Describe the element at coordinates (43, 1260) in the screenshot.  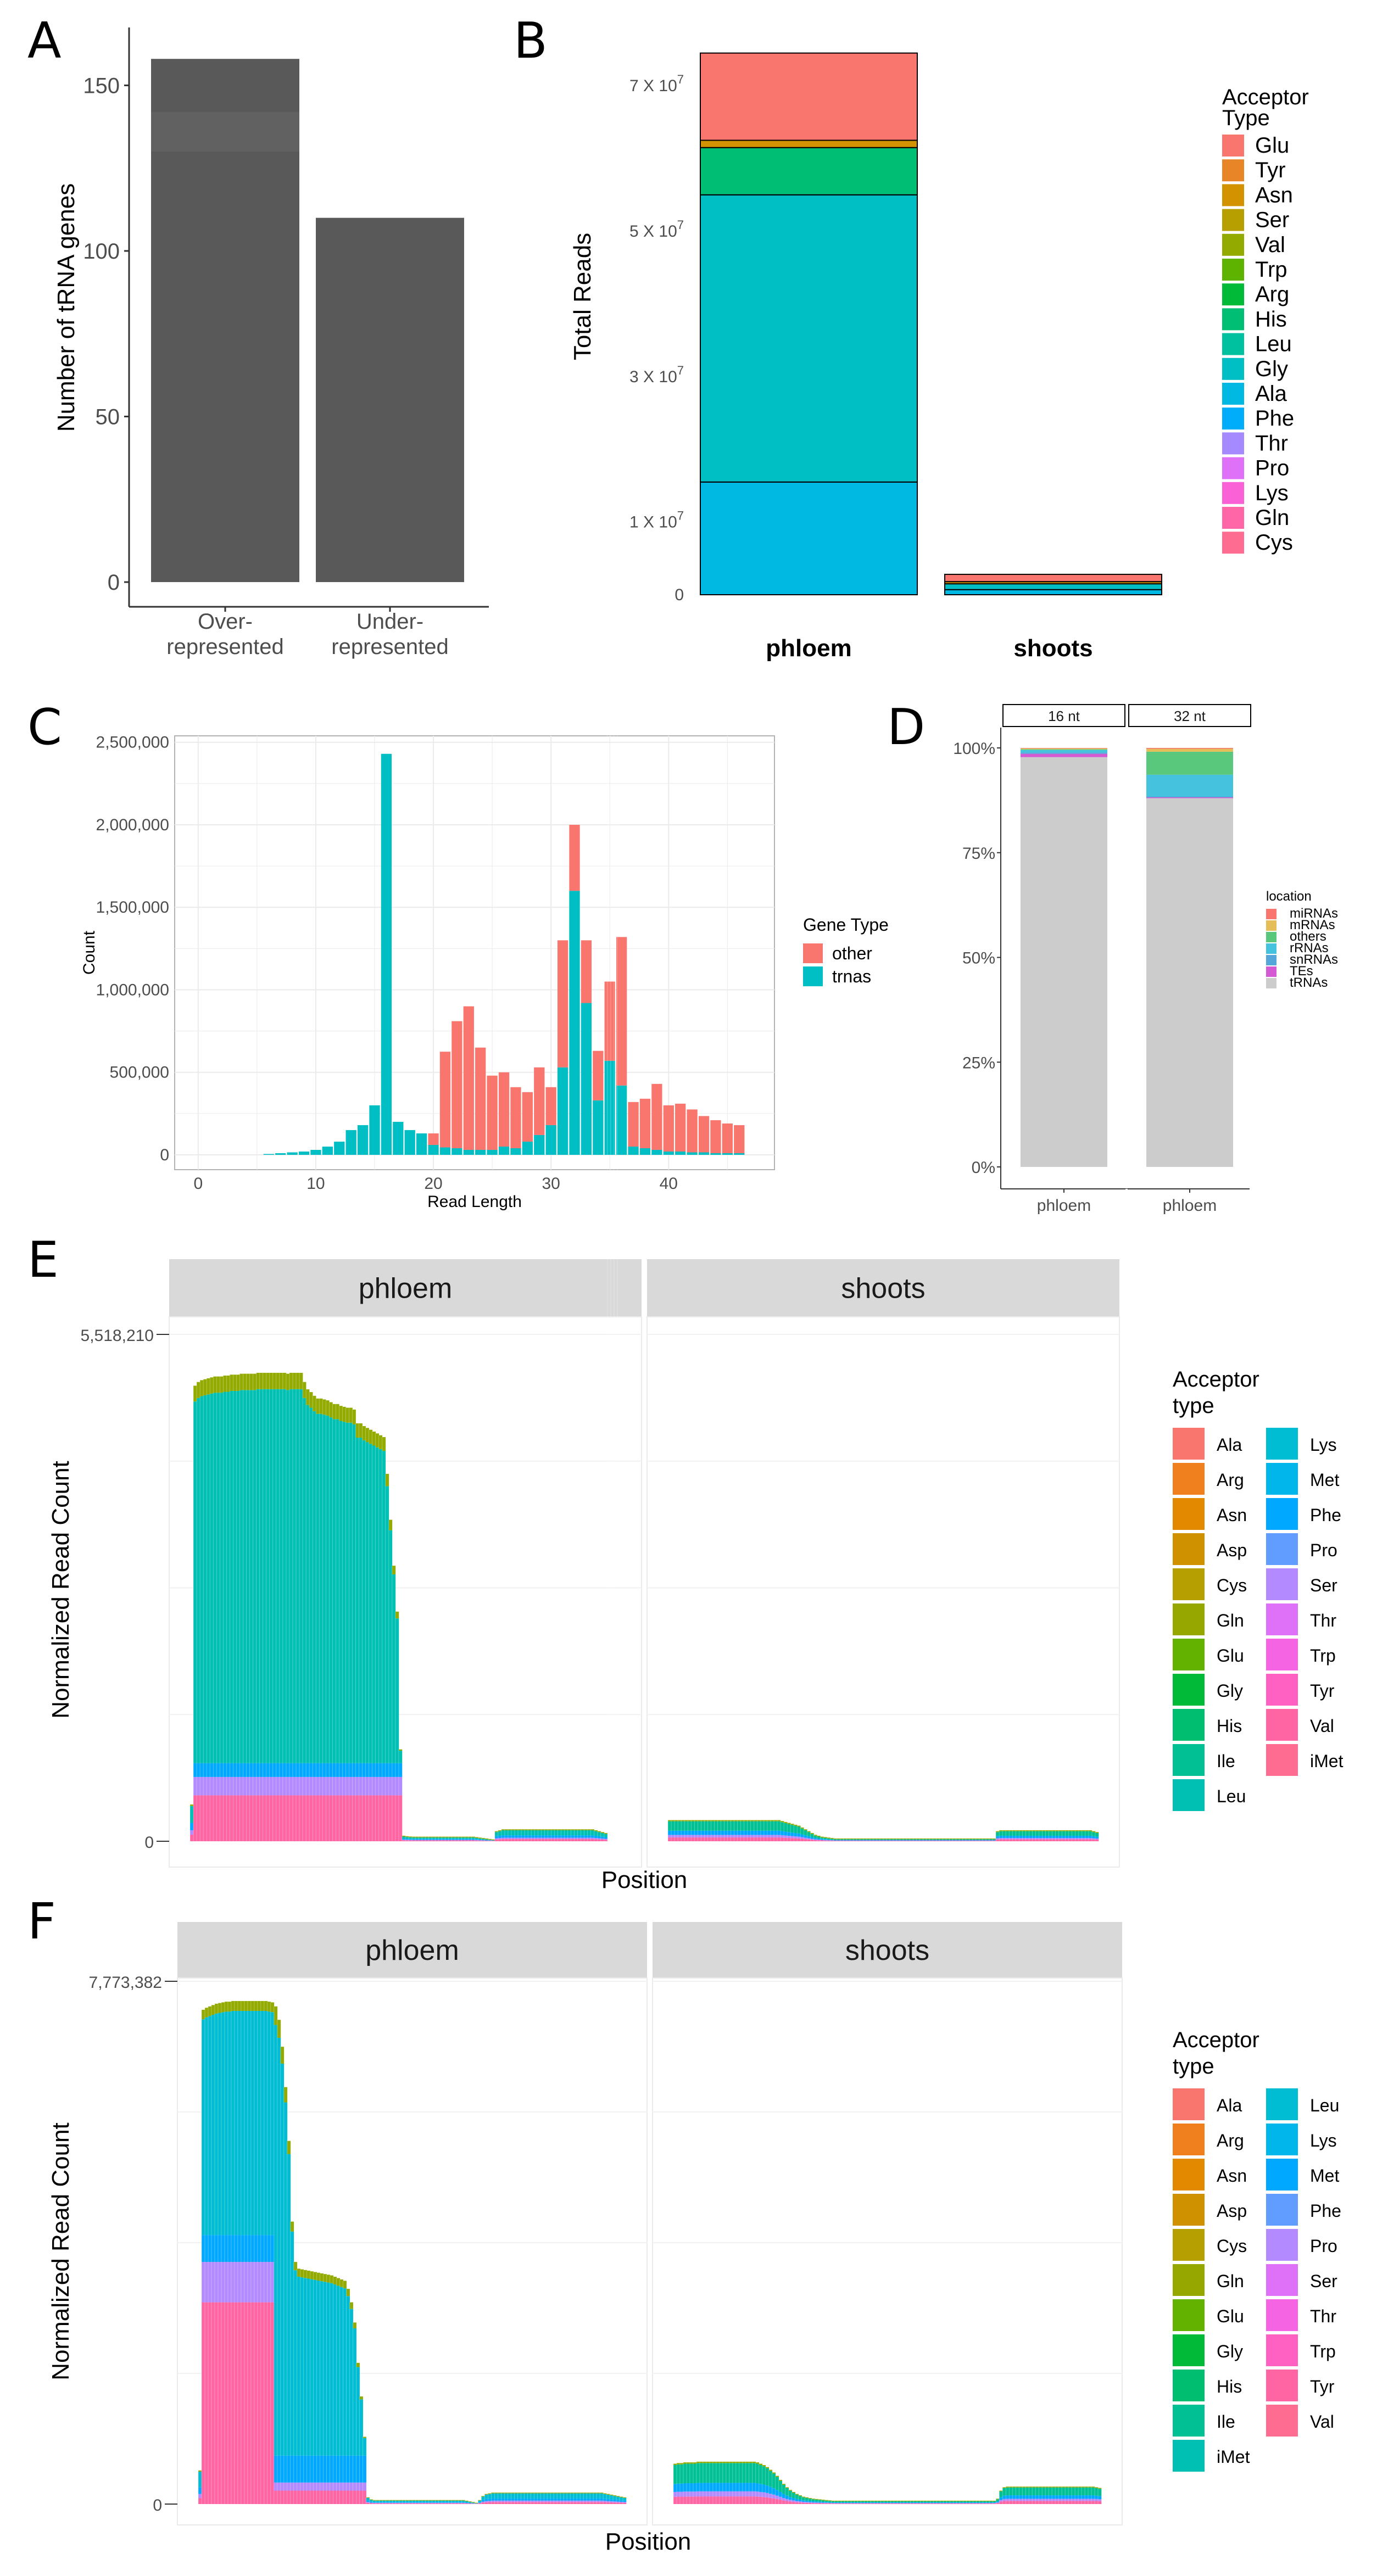
I see `panel-label-e: E` at that location.